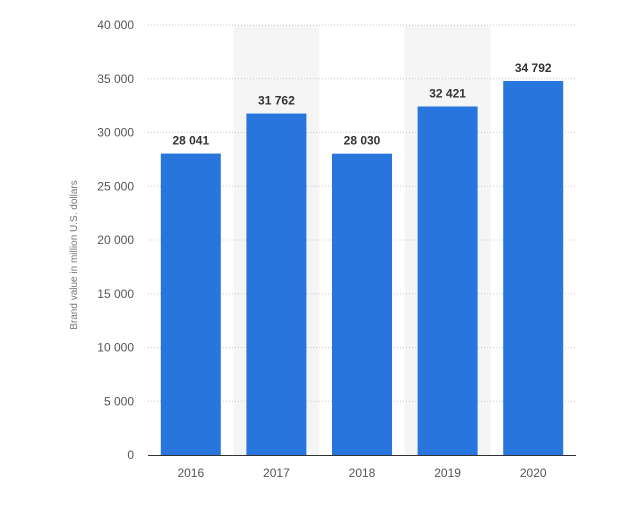 The width and height of the screenshot is (625, 506). Describe the element at coordinates (447, 281) in the screenshot. I see `bar-2019` at that location.